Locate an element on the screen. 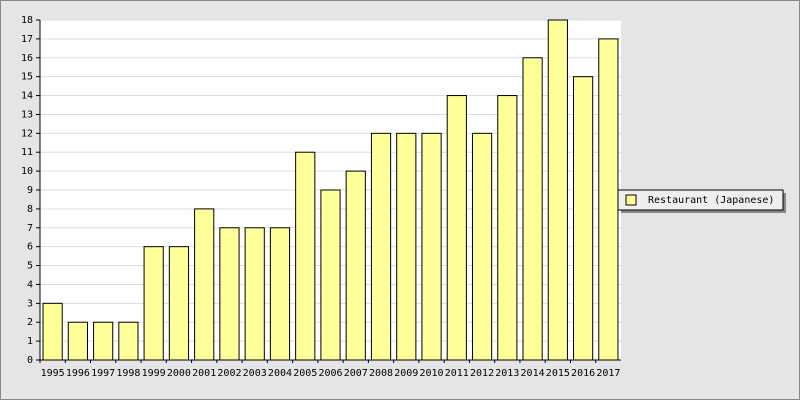 The image size is (800, 400). legend: Restaurant (Japanese) is located at coordinates (701, 201).